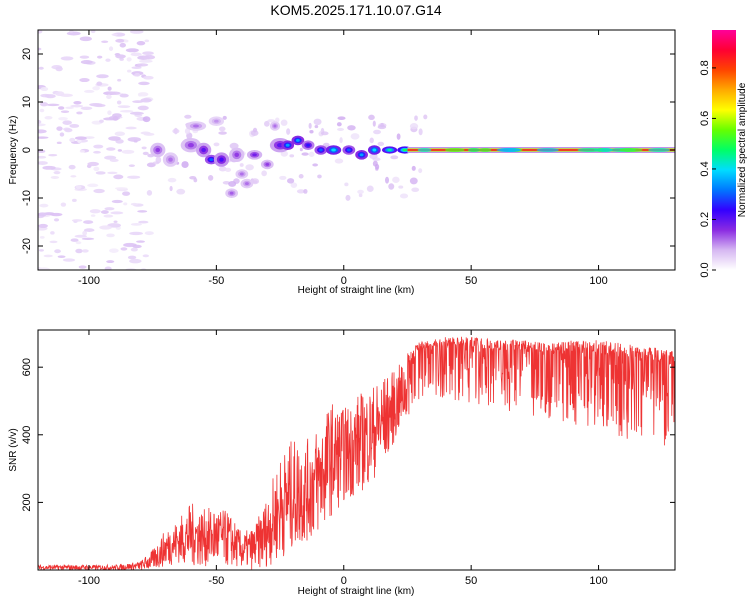 This screenshot has height=600, width=750. What do you see at coordinates (13, 449) in the screenshot?
I see `snr-ylabel: SNR (v/v)` at bounding box center [13, 449].